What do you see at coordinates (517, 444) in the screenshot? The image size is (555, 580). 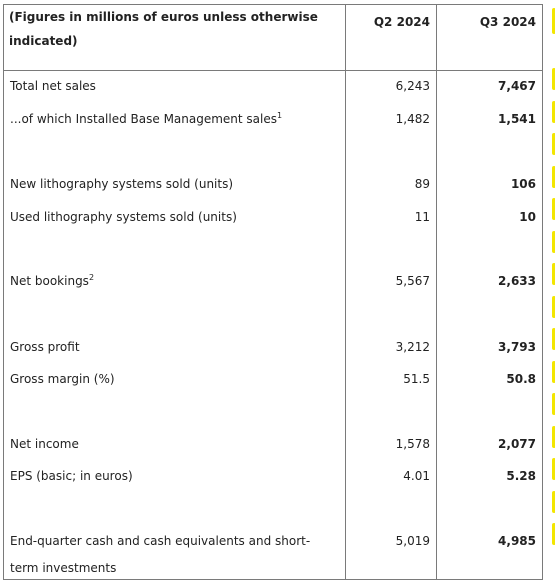 I see `q3-value: 2,077` at bounding box center [517, 444].